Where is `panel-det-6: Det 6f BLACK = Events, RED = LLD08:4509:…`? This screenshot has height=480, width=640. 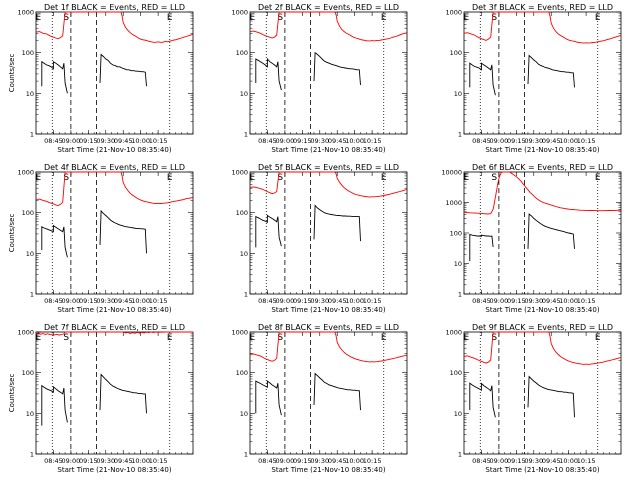
panel-det-6: Det 6f BLACK = Events, RED = LLD08:4509:… is located at coordinates (531, 238).